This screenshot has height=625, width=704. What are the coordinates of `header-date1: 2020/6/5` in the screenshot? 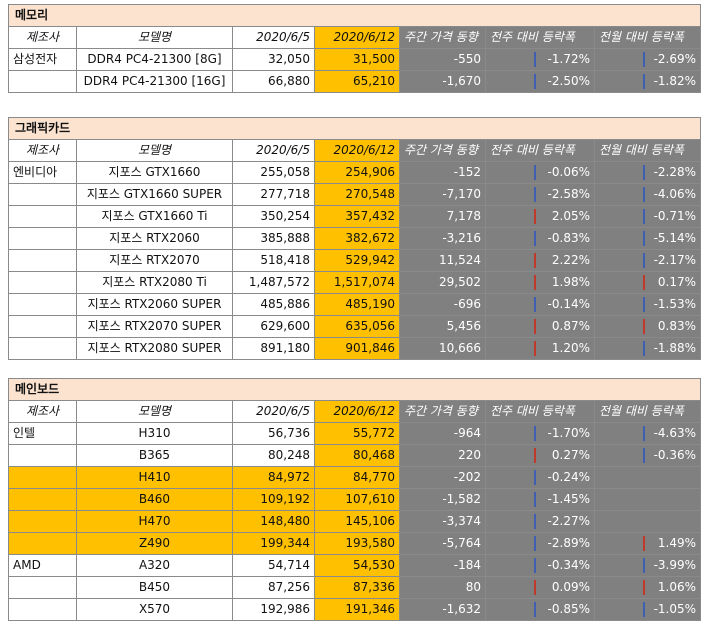 It's located at (273, 37).